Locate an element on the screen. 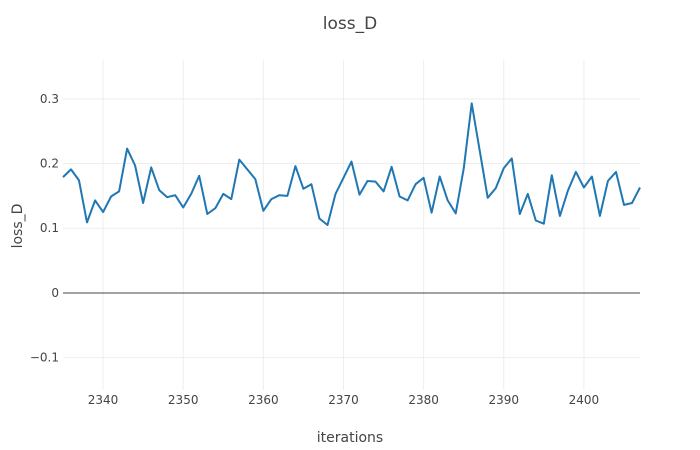 The height and width of the screenshot is (450, 700). y-tick-label: 0.3 is located at coordinates (49, 99).